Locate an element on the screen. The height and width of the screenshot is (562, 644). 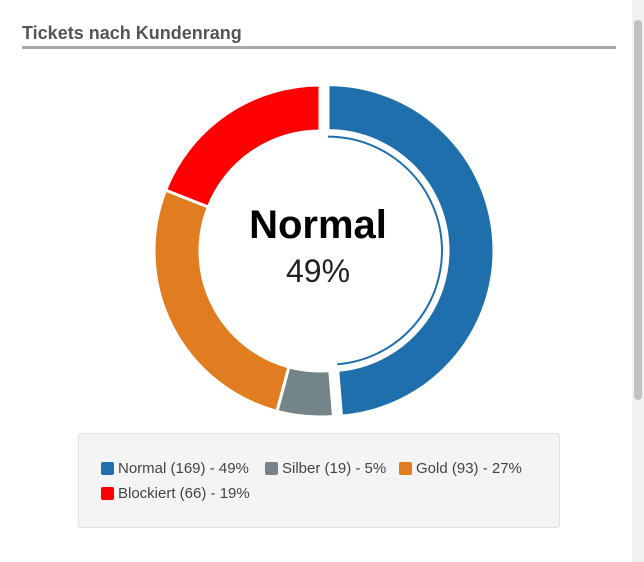
legend-item-blockiert: Blockiert (66) - 19% is located at coordinates (175, 493).